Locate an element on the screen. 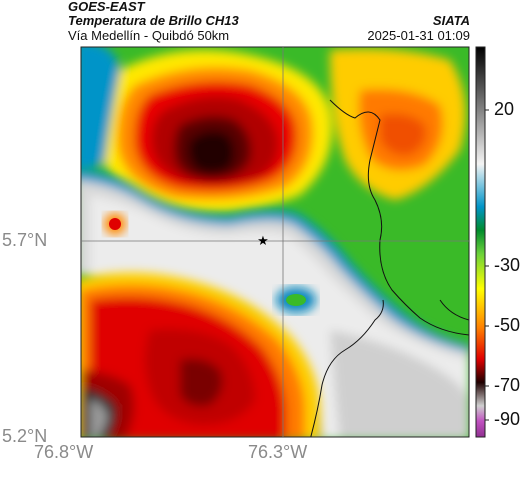 Image resolution: width=526 pixels, height=491 pixels. colorbar-tick-label: -90 is located at coordinates (507, 419).